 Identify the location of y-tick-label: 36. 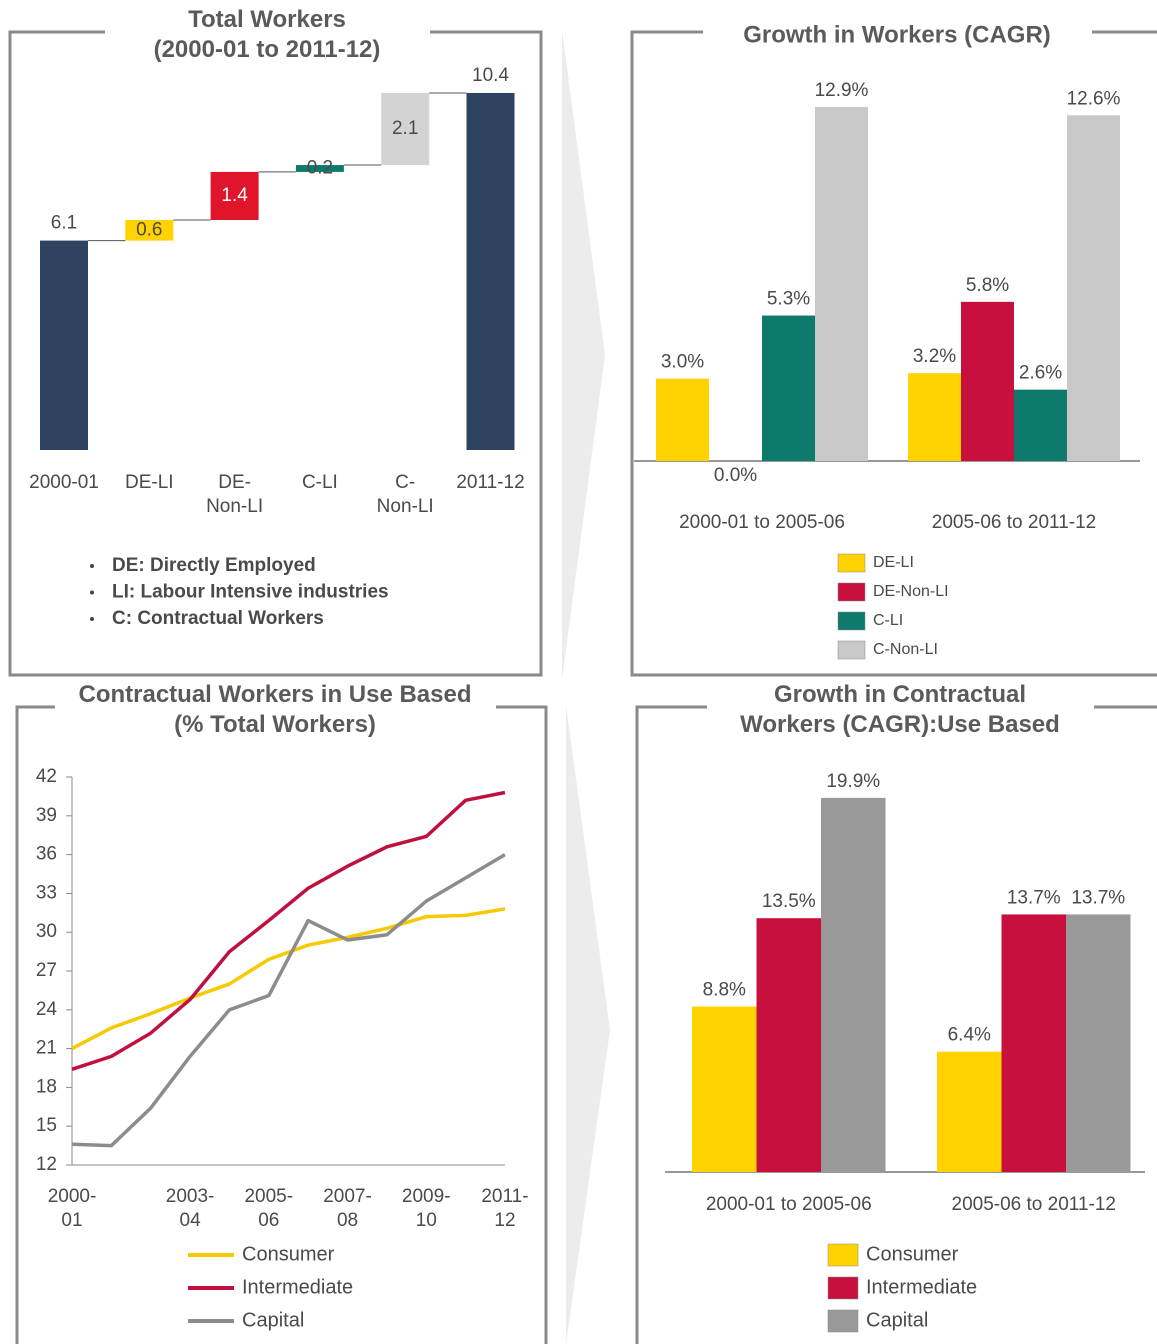
(46, 854).